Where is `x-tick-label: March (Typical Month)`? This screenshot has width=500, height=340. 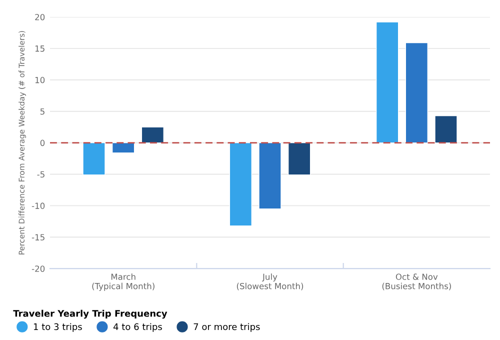
x-tick-label: March (Typical Month) is located at coordinates (123, 282).